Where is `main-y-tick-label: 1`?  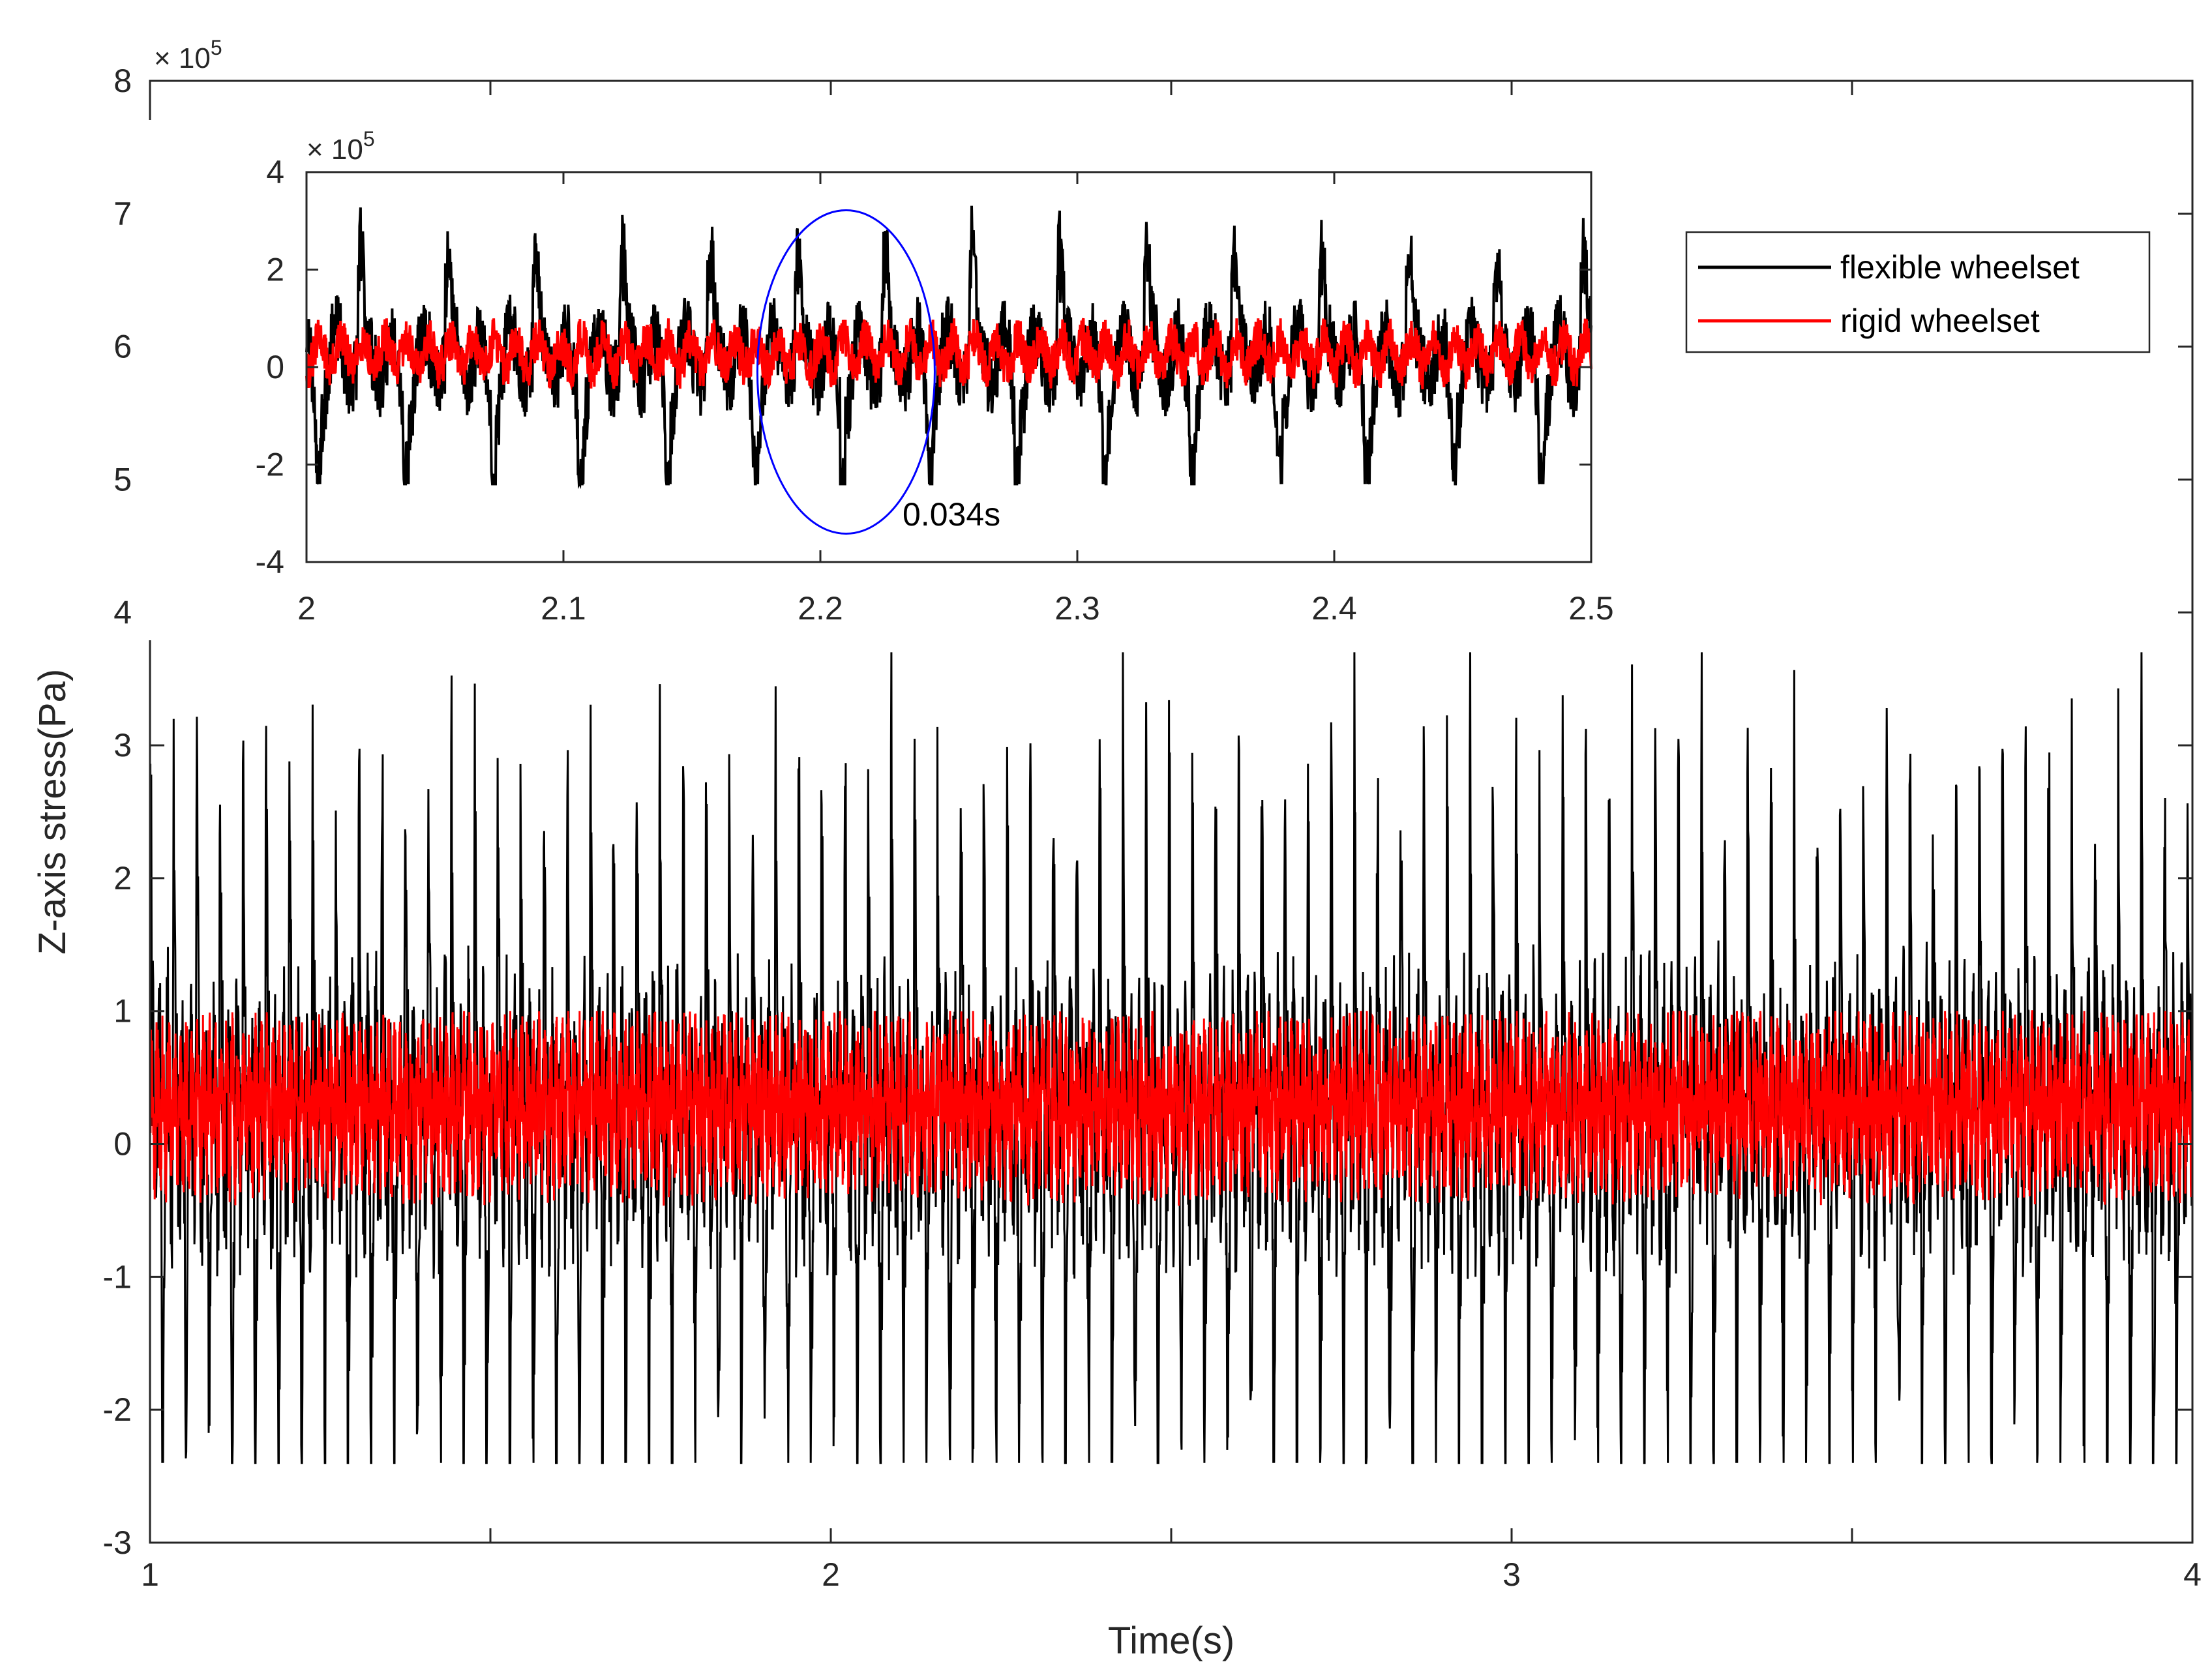 main-y-tick-label: 1 is located at coordinates (122, 1012).